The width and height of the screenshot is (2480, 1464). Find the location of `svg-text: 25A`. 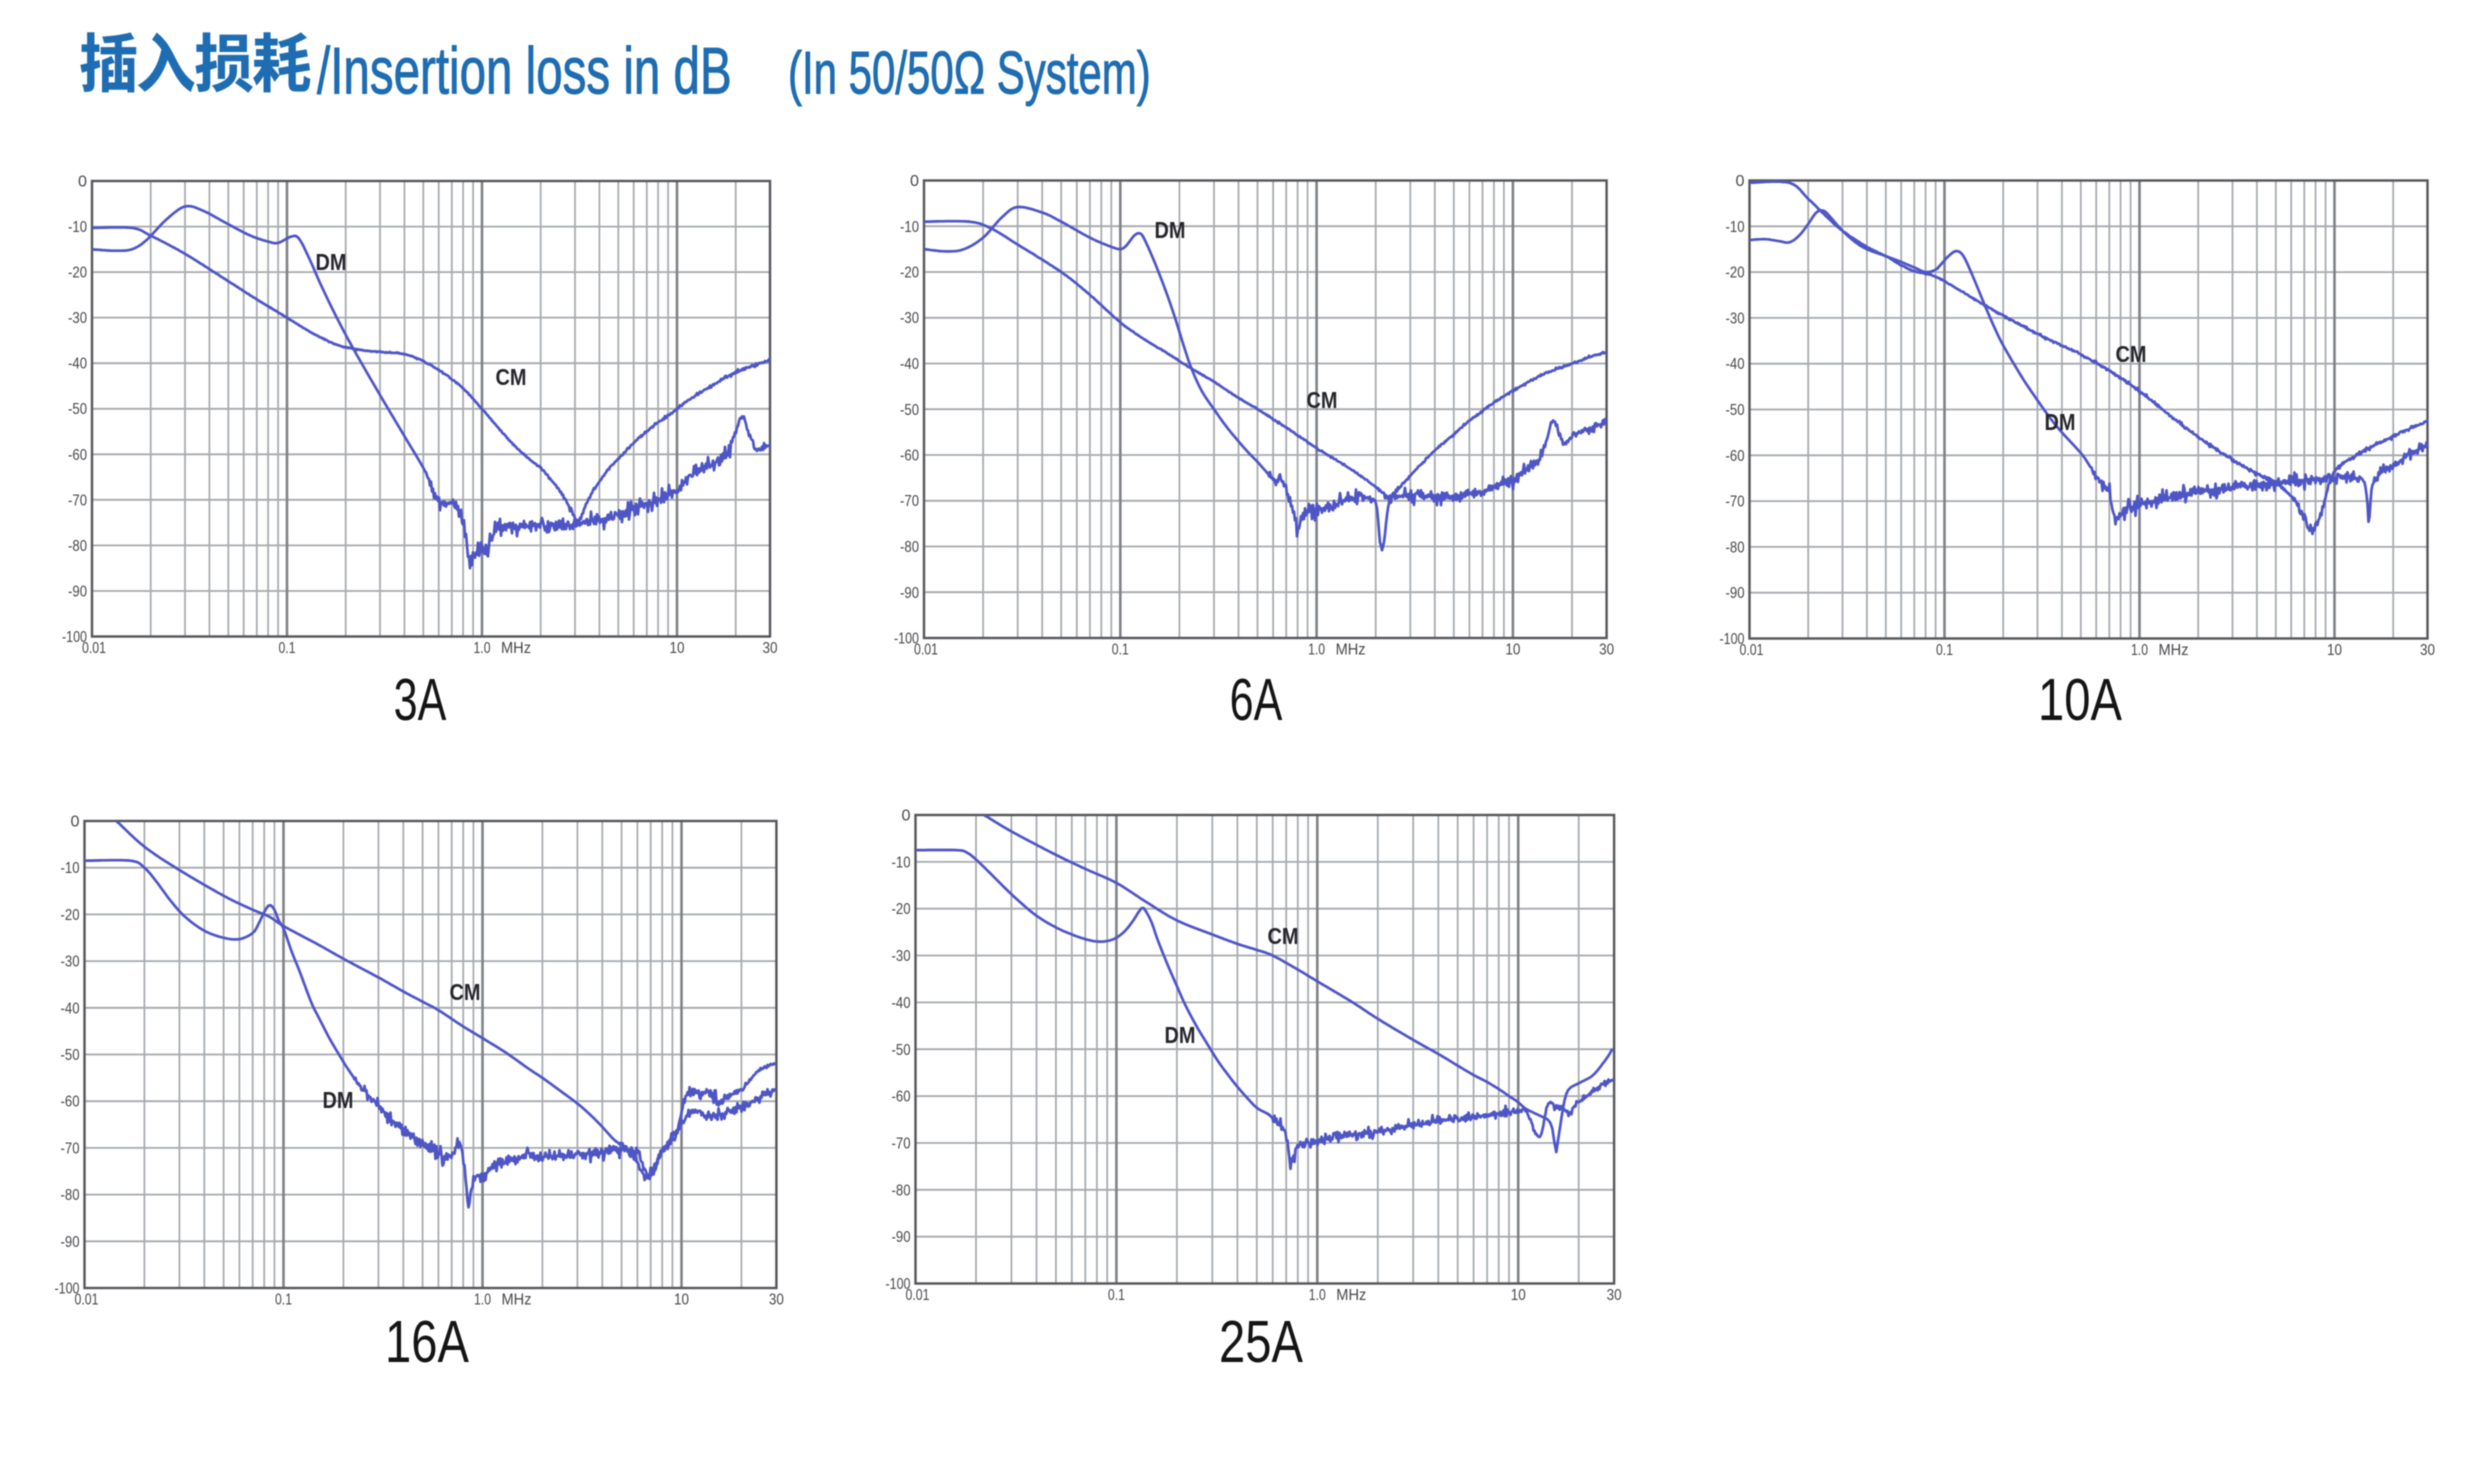

svg-text: 25A is located at coordinates (1261, 1342).